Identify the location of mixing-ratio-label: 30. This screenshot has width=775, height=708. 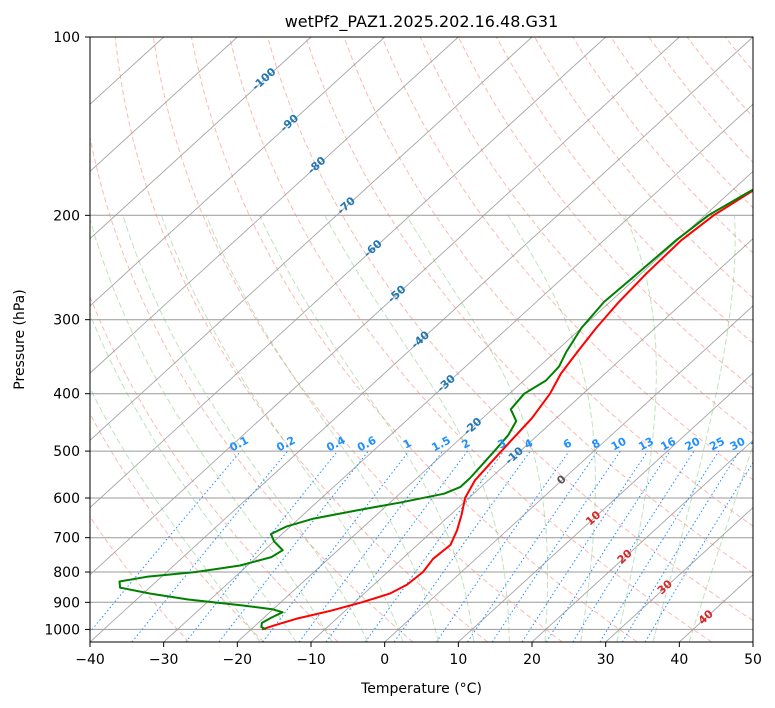
(738, 444).